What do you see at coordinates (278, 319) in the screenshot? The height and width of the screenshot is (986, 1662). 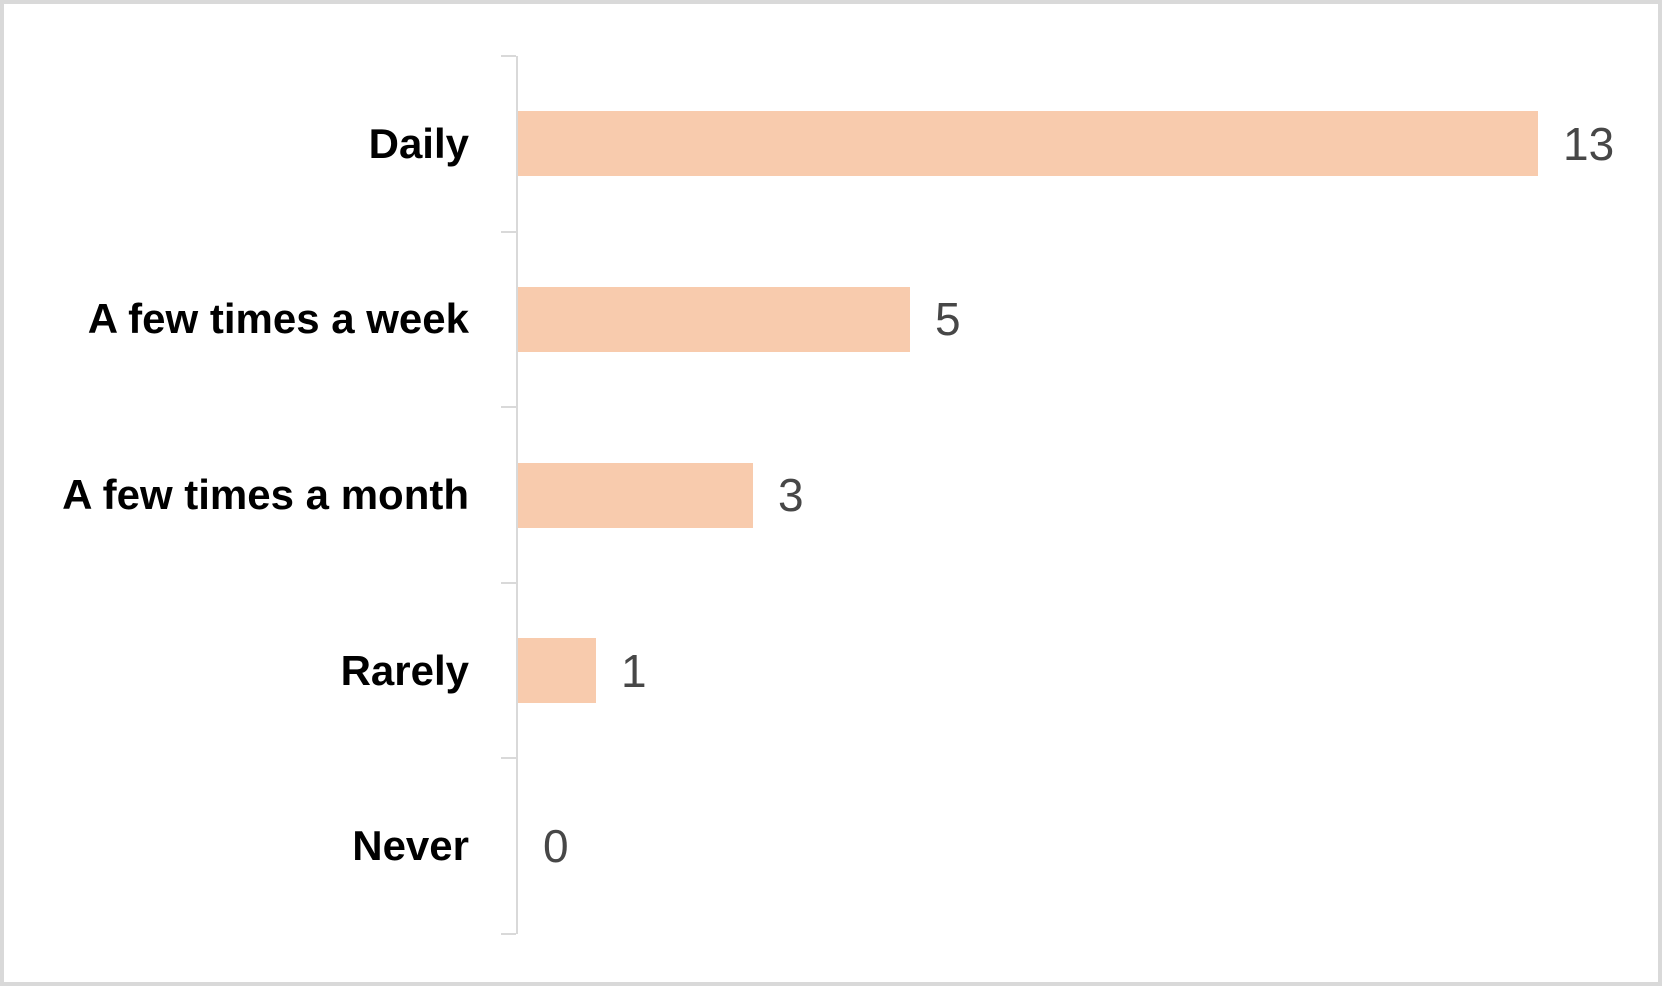 I see `category-label: A few times a week` at bounding box center [278, 319].